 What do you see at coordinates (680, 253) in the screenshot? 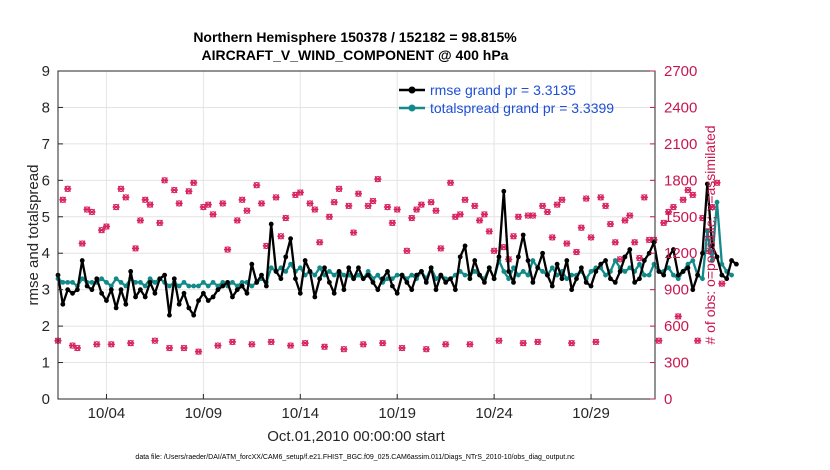
I see `y-right-tick-label: 1200` at bounding box center [680, 253].